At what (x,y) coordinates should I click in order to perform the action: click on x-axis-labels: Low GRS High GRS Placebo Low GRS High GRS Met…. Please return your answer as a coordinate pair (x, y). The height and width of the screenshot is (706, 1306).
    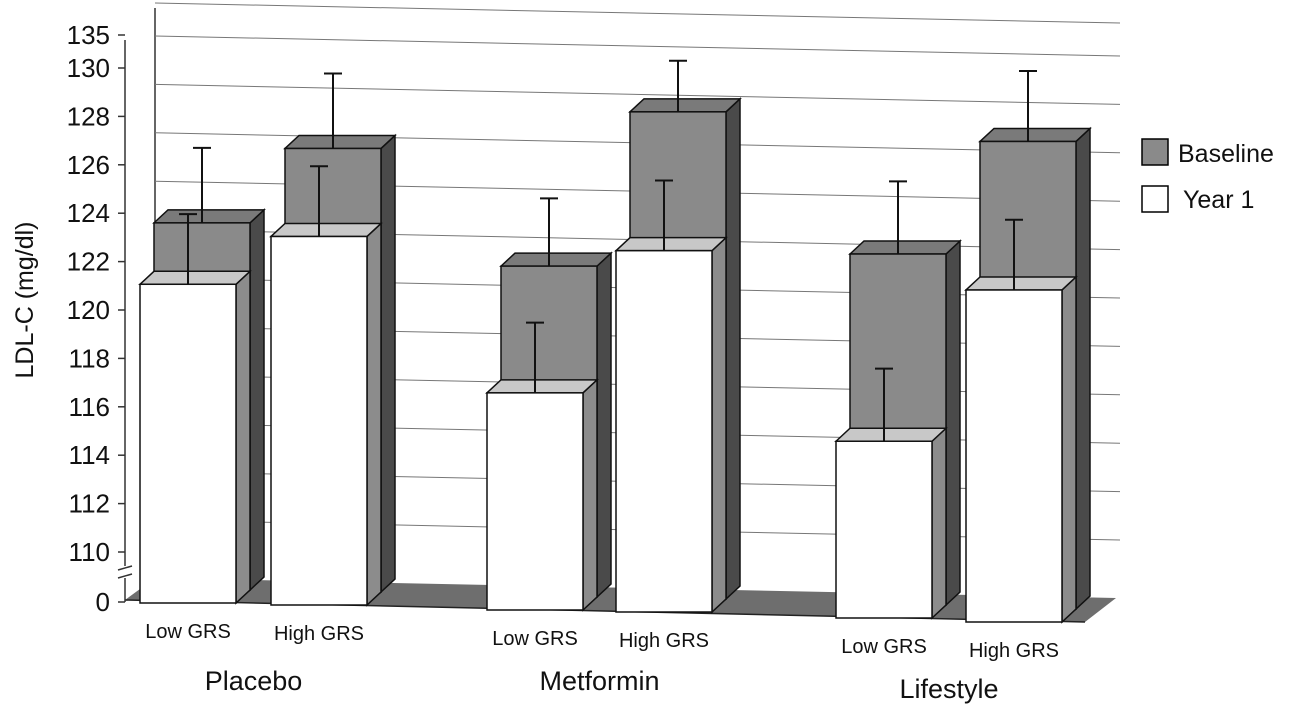
    Looking at the image, I should click on (602, 662).